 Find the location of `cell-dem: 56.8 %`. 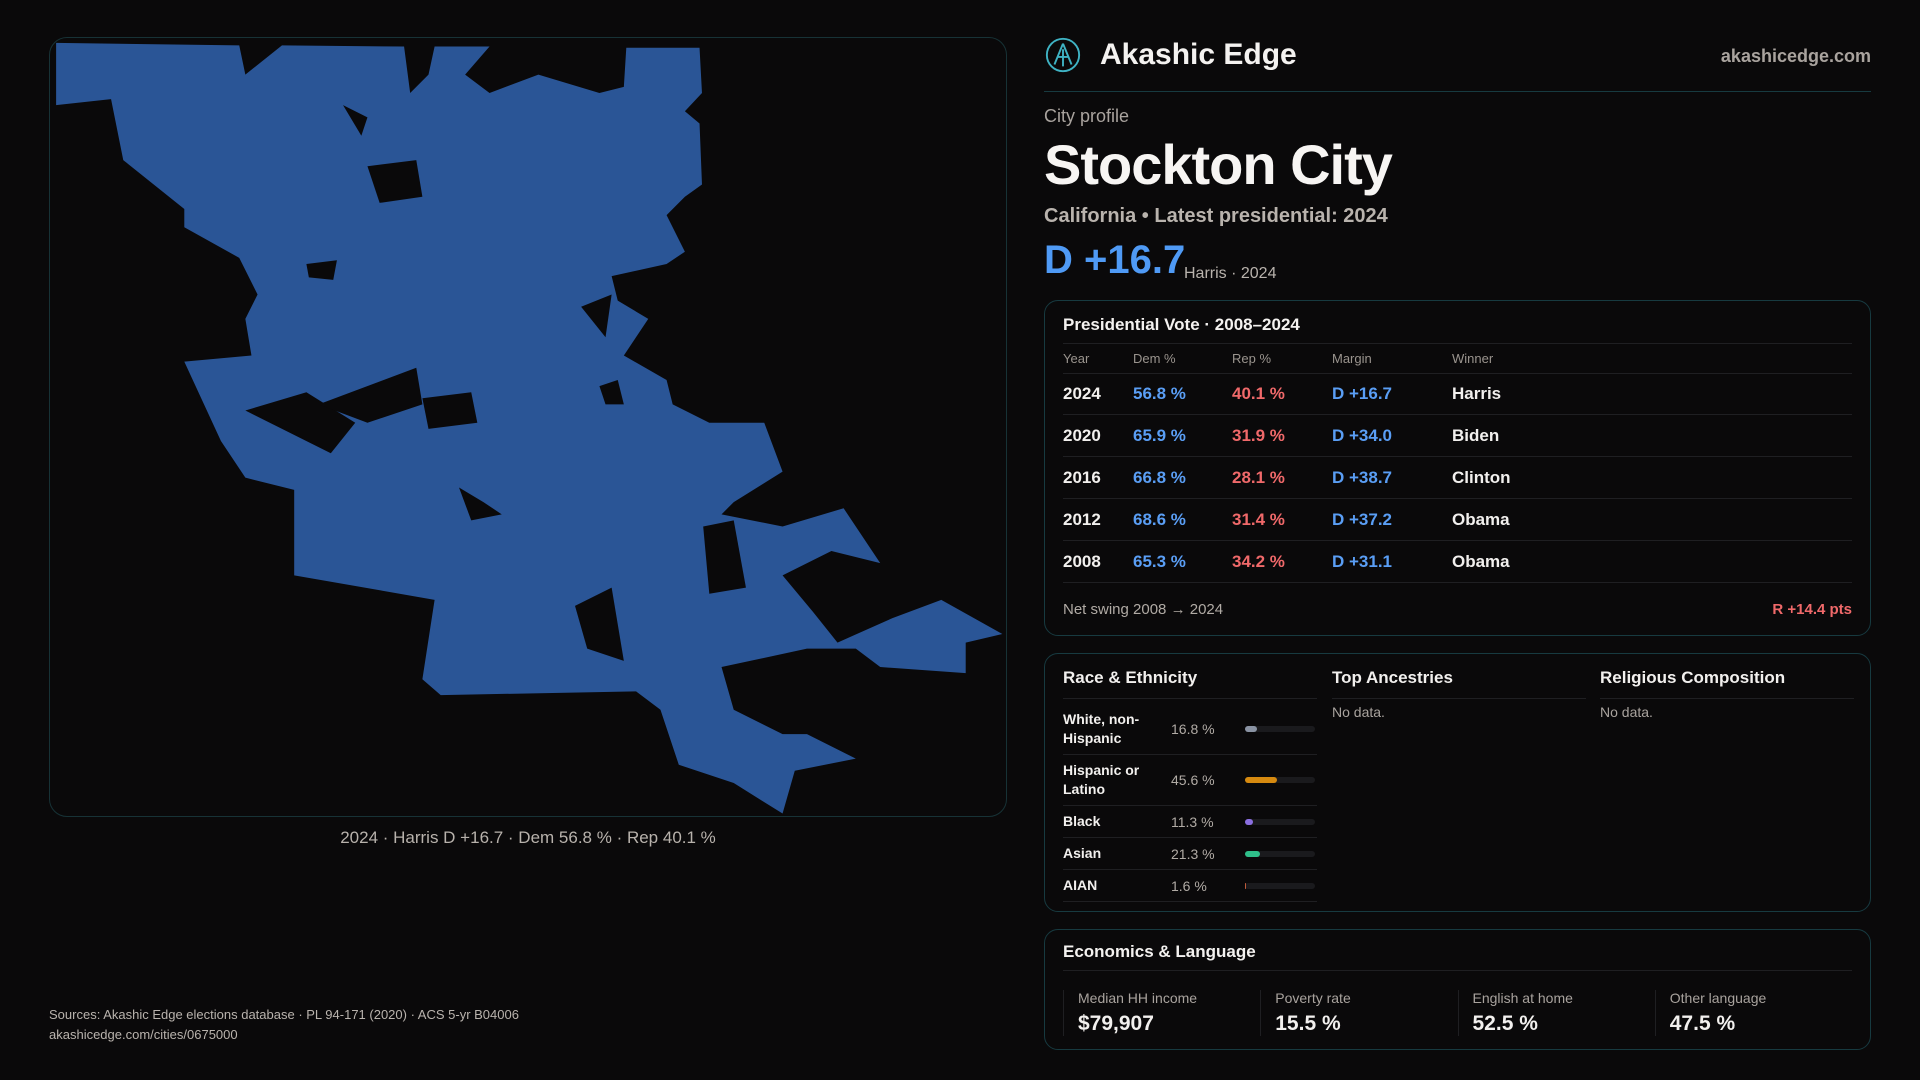

cell-dem: 56.8 % is located at coordinates (1159, 393).